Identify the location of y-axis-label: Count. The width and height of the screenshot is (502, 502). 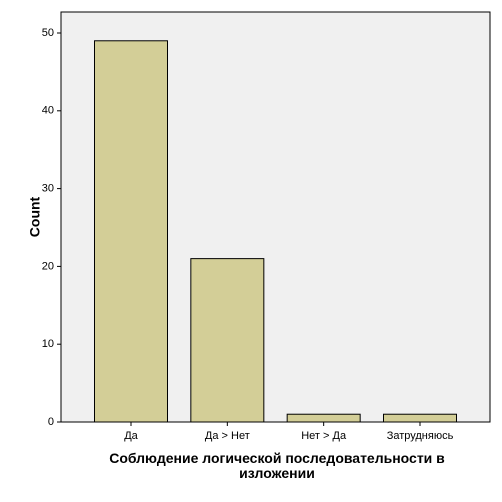
(35, 216).